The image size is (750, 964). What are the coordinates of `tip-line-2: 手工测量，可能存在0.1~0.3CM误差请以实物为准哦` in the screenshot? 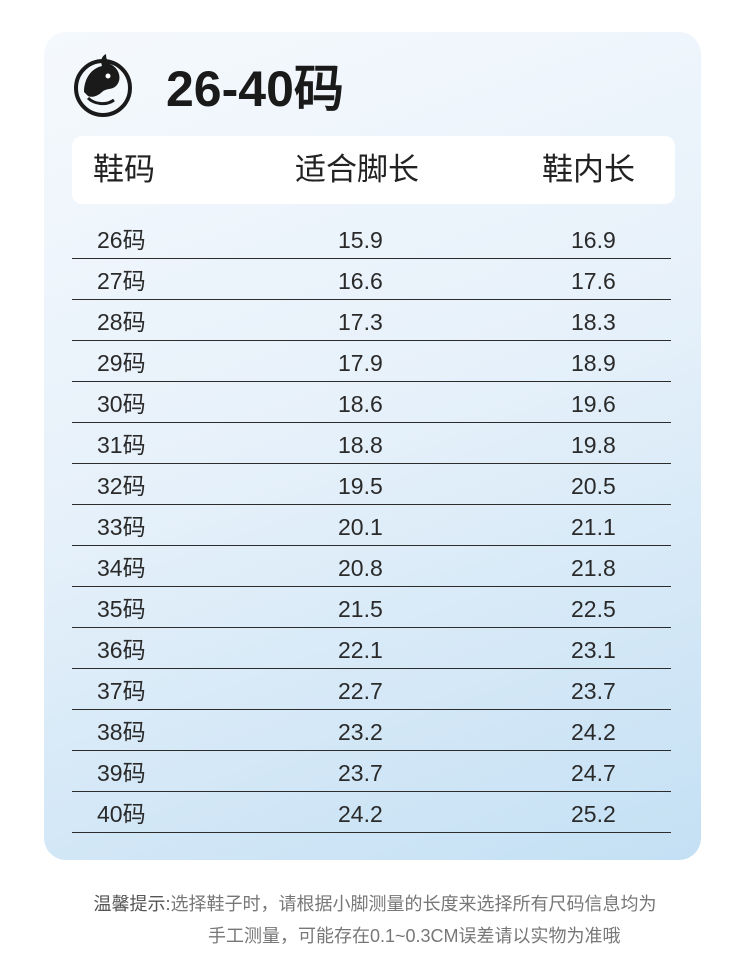 It's located at (412, 935).